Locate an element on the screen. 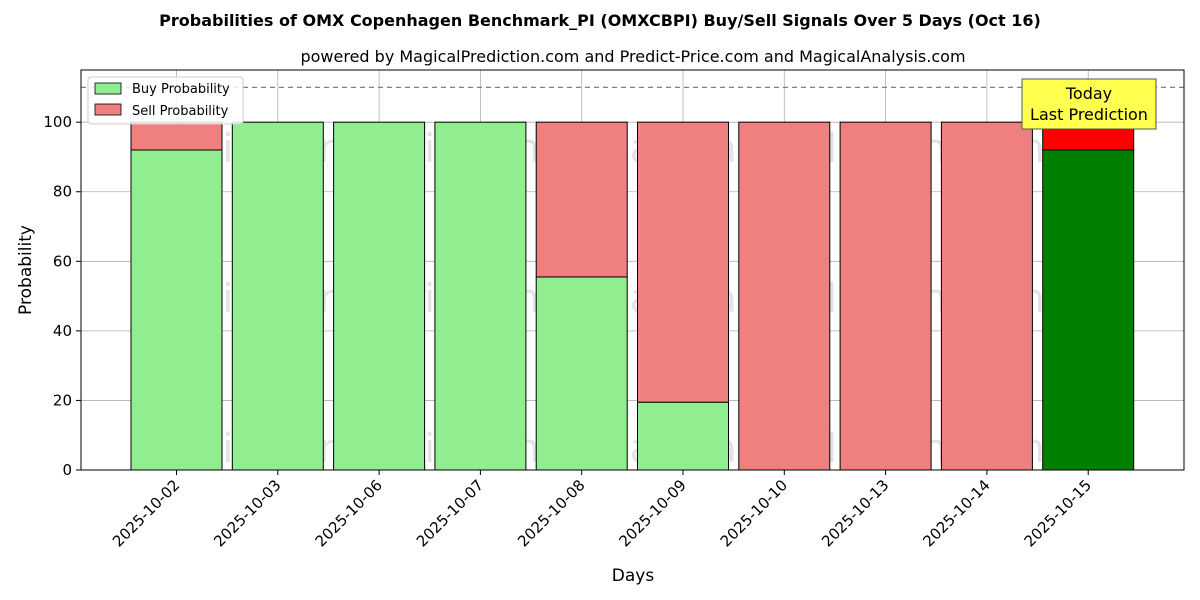 This screenshot has height=600, width=1200. x-tick-label: 2025-10-03 is located at coordinates (247, 513).